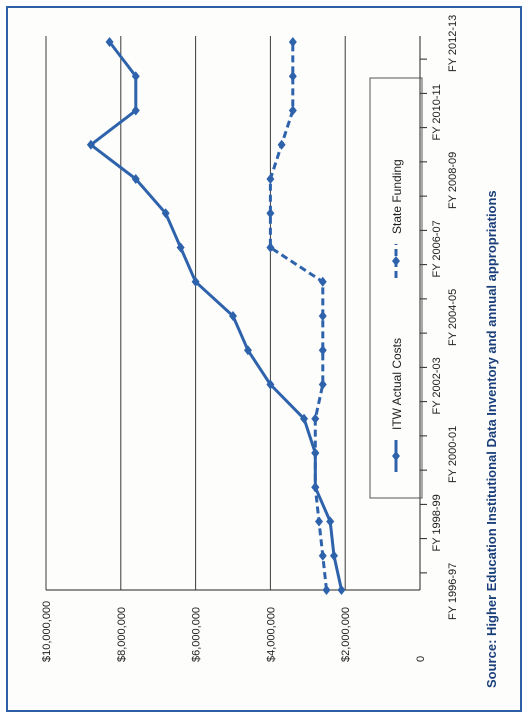 The width and height of the screenshot is (531, 719). I want to click on category-tick-label: FY 2002-03, so click(437, 385).